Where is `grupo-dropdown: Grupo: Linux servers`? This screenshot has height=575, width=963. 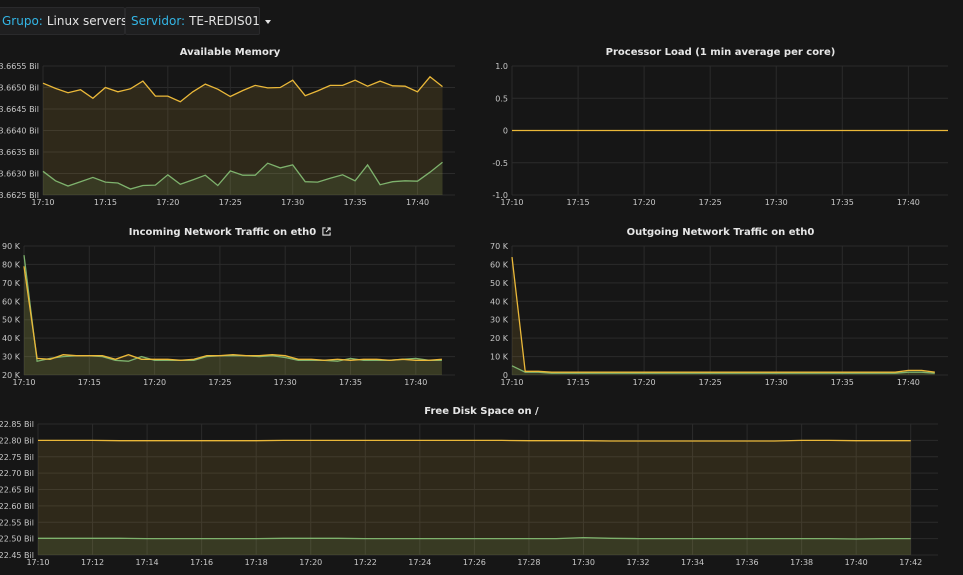
grupo-dropdown: Grupo: Linux servers is located at coordinates (69, 21).